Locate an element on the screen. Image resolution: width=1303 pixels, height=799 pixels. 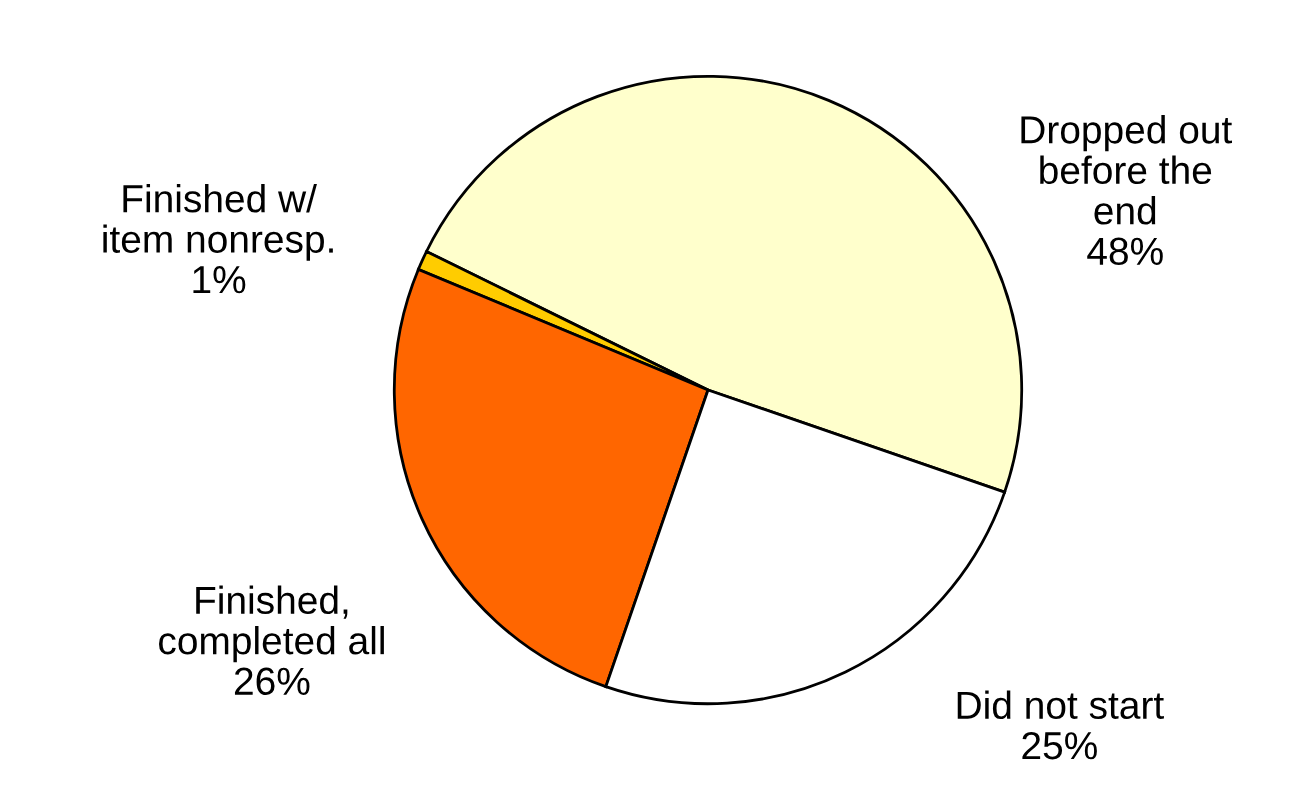
slice-label: Finished w/ item nonresp. is located at coordinates (218, 222).